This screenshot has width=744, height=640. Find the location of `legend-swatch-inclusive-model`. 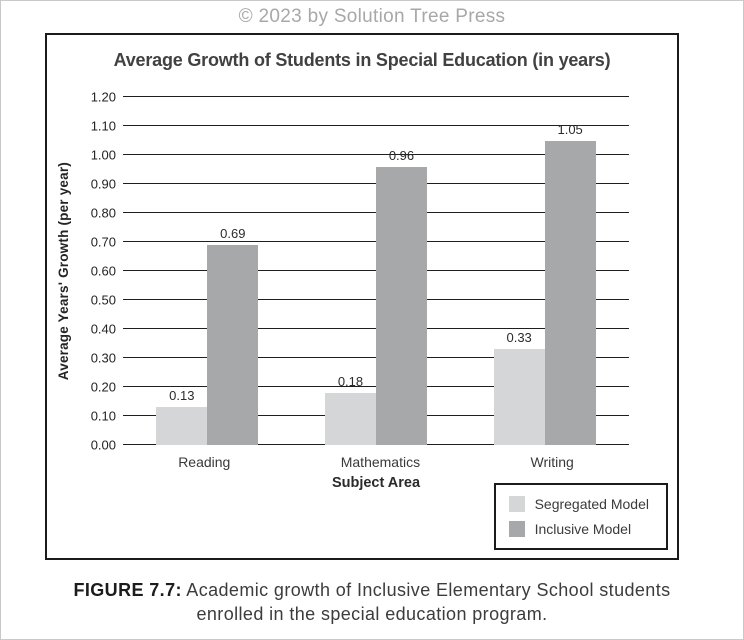

legend-swatch-inclusive-model is located at coordinates (516, 529).